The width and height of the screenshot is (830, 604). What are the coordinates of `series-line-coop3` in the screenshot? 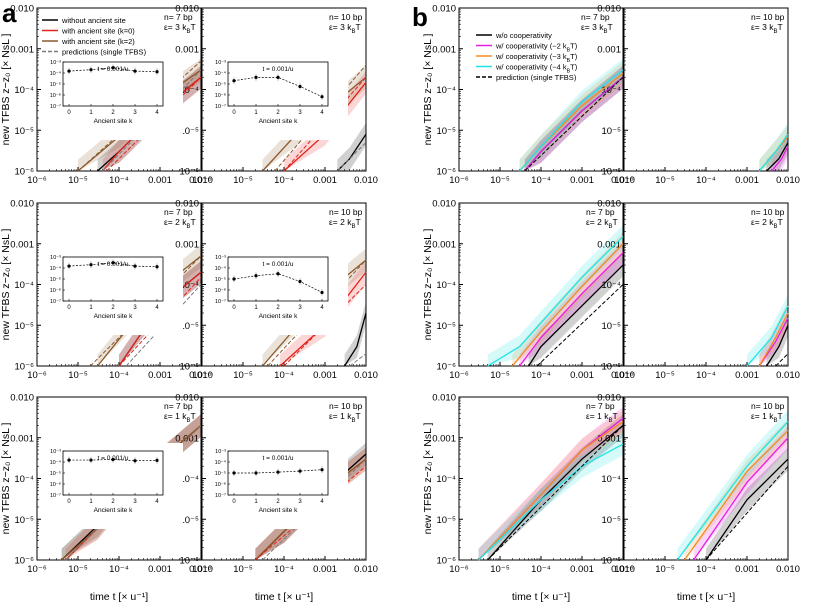 It's located at (551, 491).